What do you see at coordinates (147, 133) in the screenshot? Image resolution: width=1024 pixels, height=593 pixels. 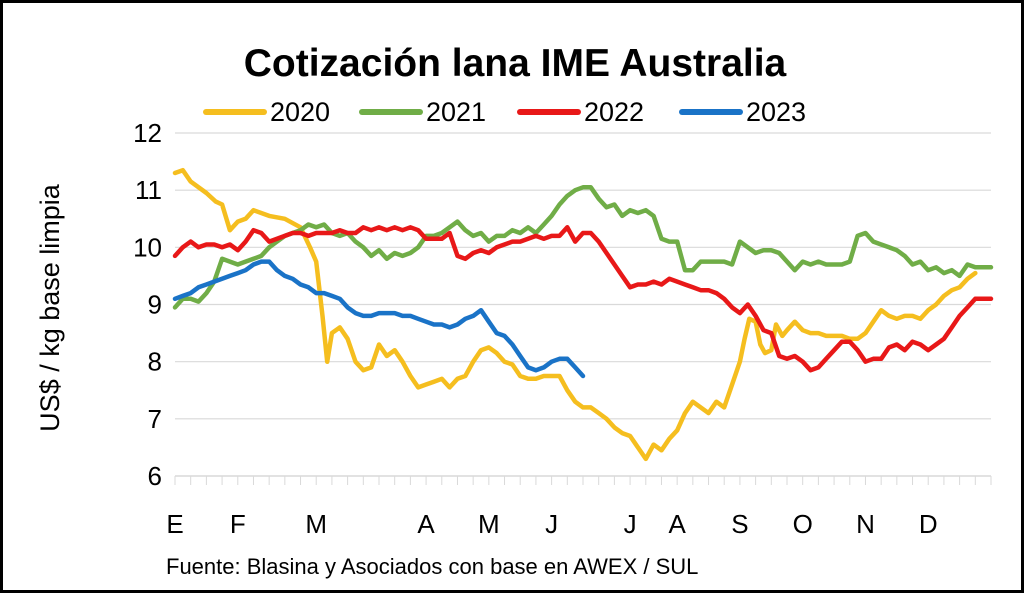 I see `y-tick-label: 12` at bounding box center [147, 133].